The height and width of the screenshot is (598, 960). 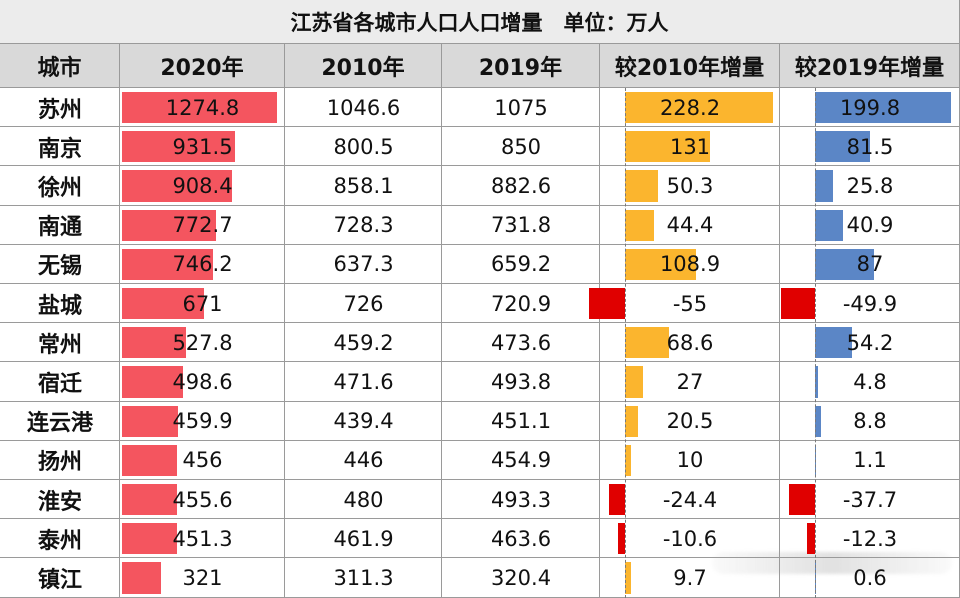 What do you see at coordinates (521, 381) in the screenshot?
I see `value-2019: 493.8` at bounding box center [521, 381].